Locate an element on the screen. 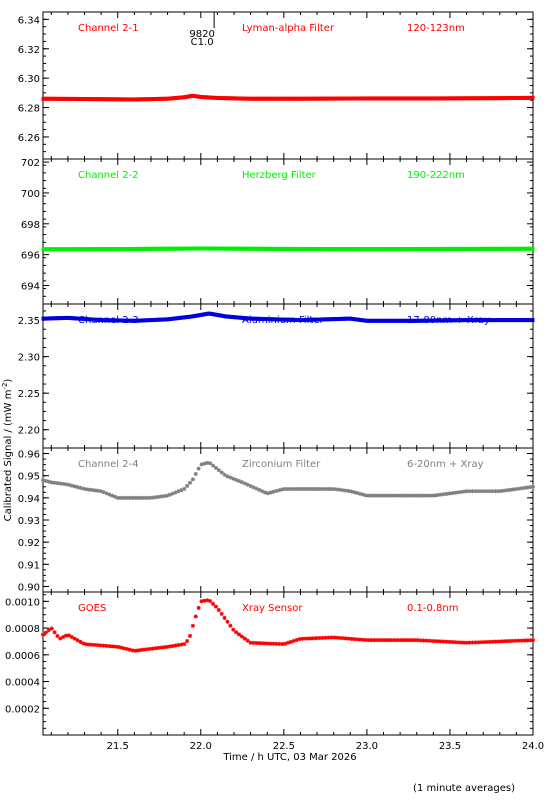 Image resolution: width=550 pixels, height=800 pixels. x-axis: 21.5 22.0 22.5 23.0 23.5 24.0 is located at coordinates (326, 746).